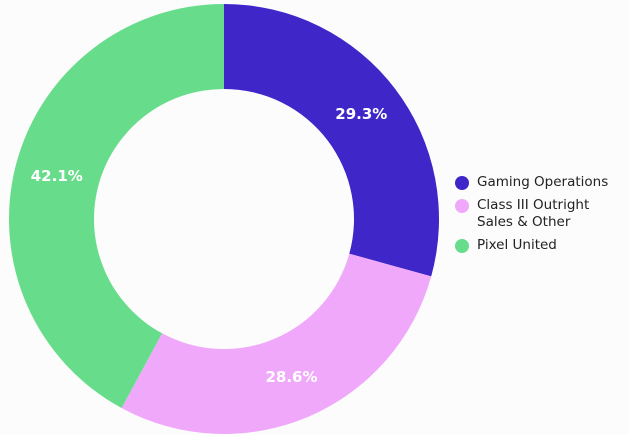  What do you see at coordinates (361, 114) in the screenshot?
I see `value-label: 29.3%` at bounding box center [361, 114].